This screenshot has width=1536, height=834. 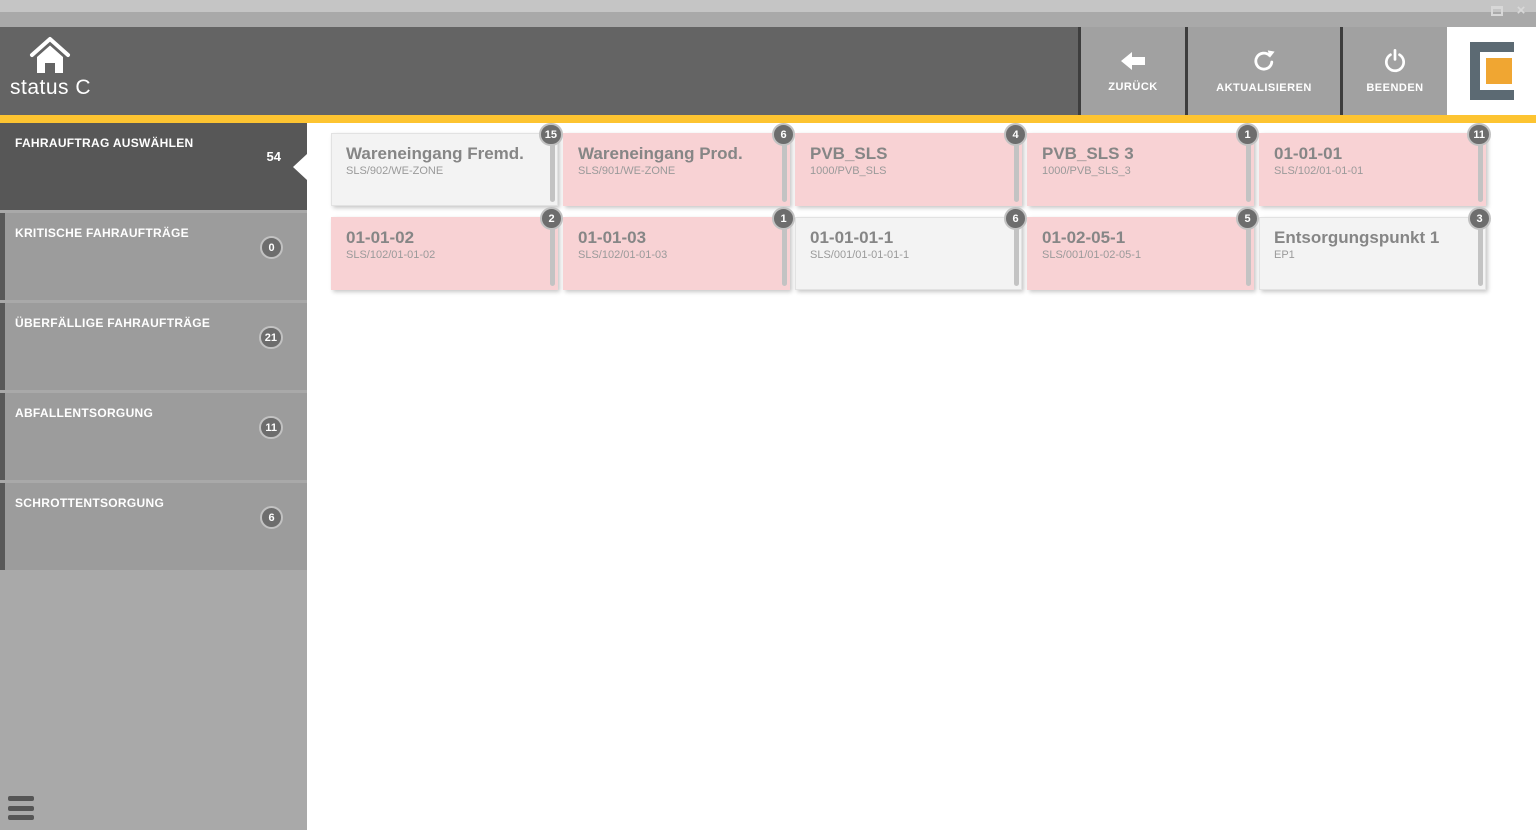 What do you see at coordinates (848, 171) in the screenshot?
I see `tile-subtitle: 1000/PVB_SLS` at bounding box center [848, 171].